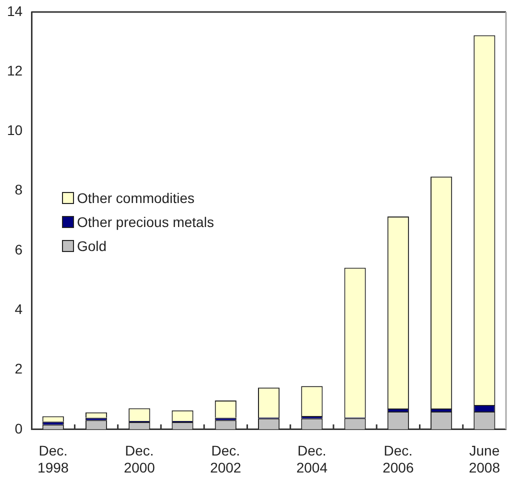 The image size is (518, 495). What do you see at coordinates (14, 130) in the screenshot?
I see `y-tick-label: 10` at bounding box center [14, 130].